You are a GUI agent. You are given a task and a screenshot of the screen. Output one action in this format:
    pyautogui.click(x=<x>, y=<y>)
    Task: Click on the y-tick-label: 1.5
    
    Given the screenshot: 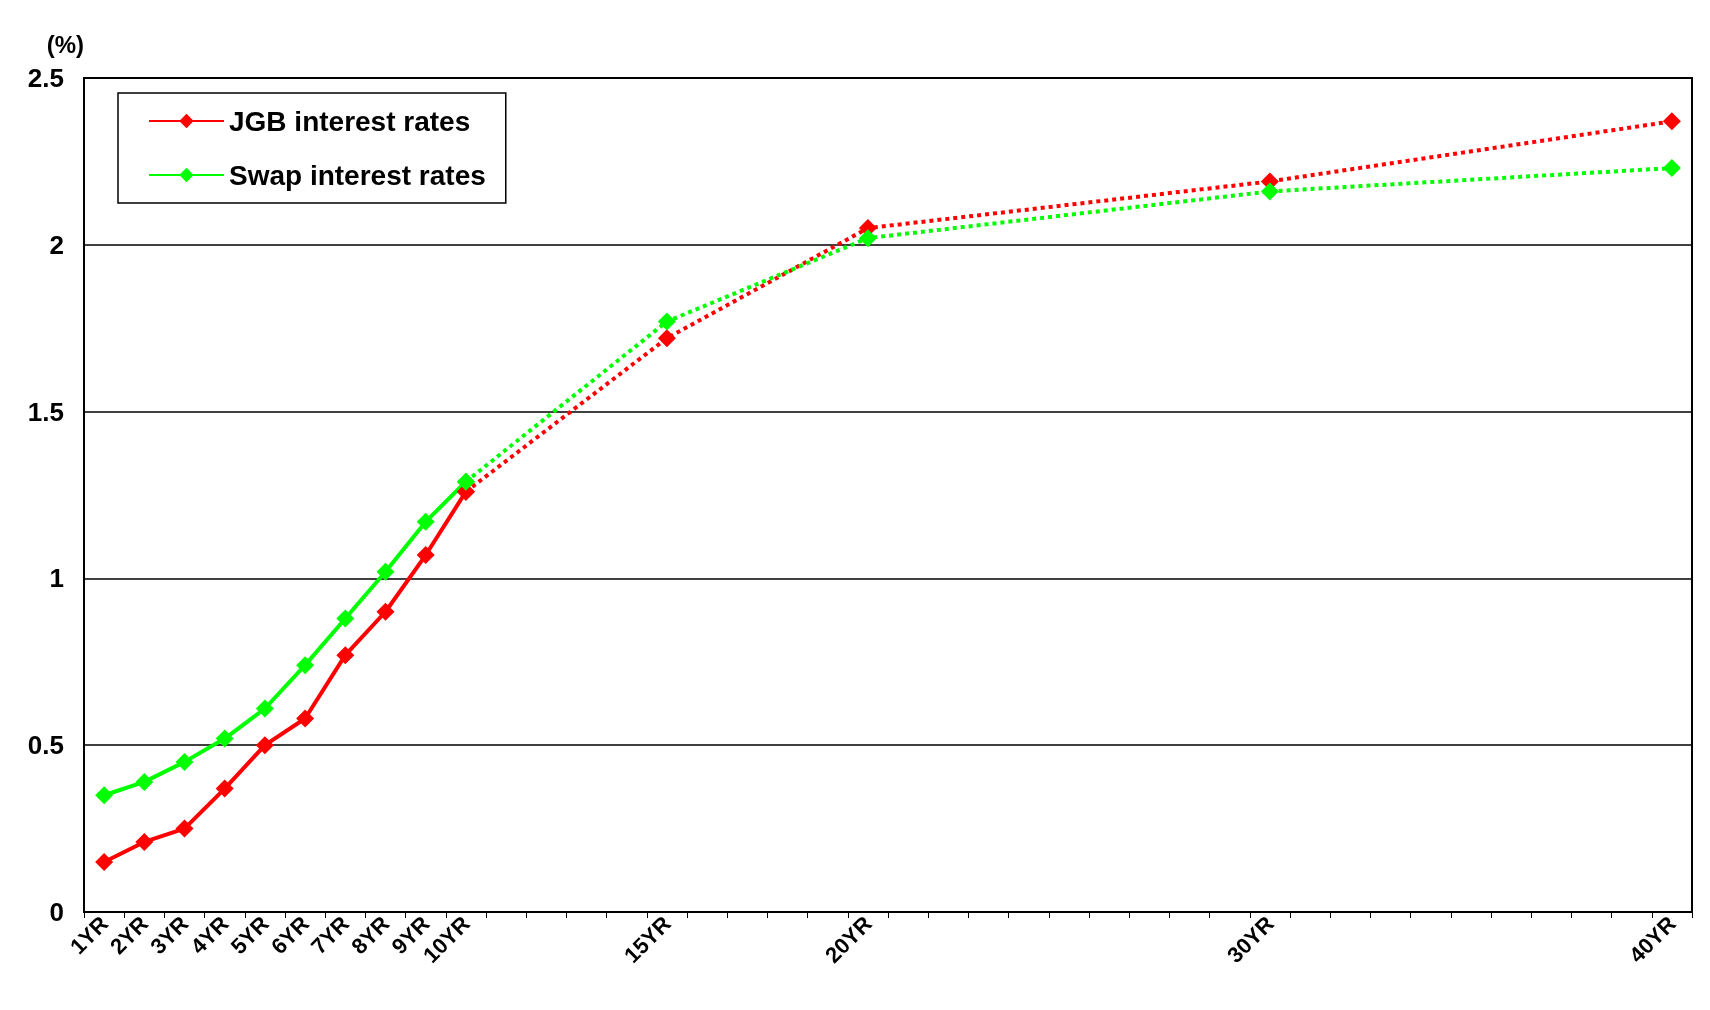 What is the action you would take?
    pyautogui.click(x=45, y=411)
    